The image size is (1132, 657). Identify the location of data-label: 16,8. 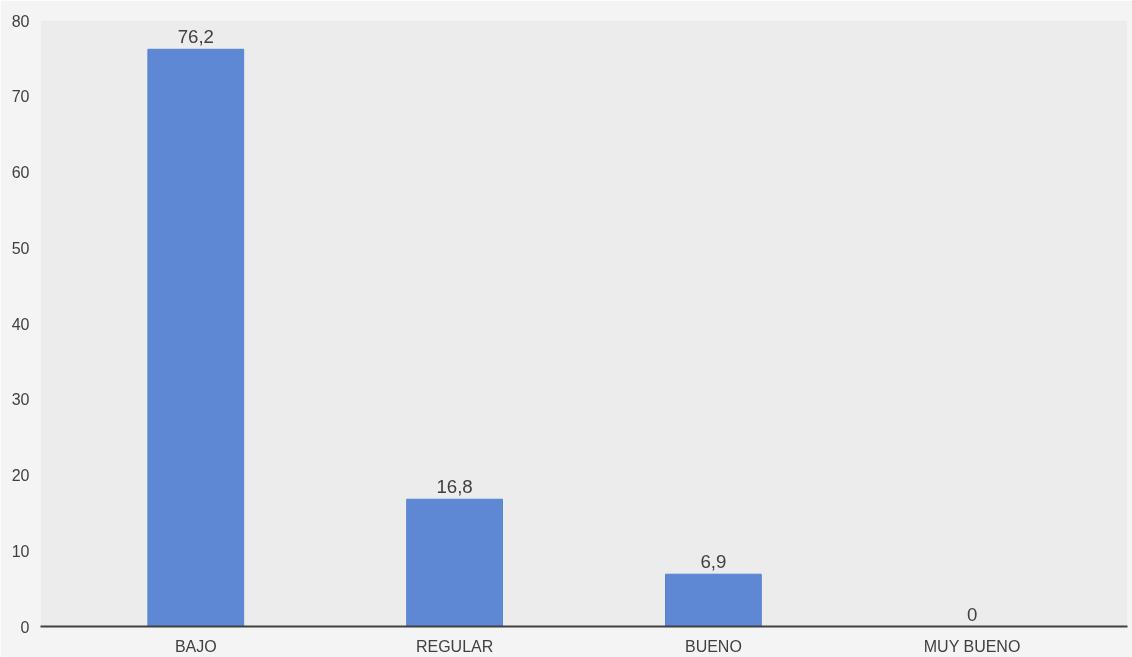
(454, 487).